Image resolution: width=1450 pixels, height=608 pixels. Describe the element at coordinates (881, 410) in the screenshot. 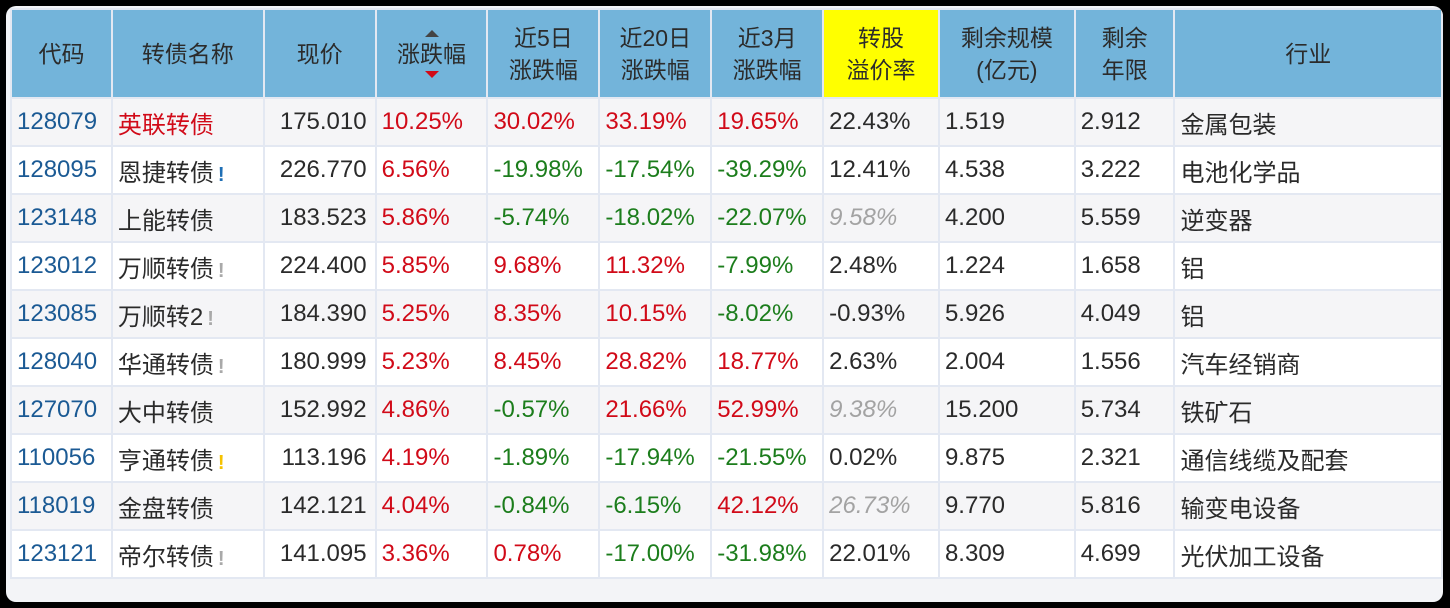

I see `premium-rate-cell: 9.38%` at that location.